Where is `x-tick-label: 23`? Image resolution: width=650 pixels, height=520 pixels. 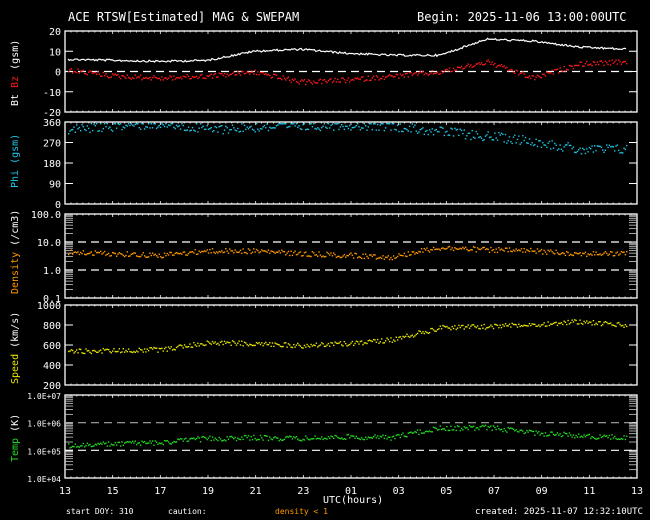 x-tick-label: 23 is located at coordinates (303, 491).